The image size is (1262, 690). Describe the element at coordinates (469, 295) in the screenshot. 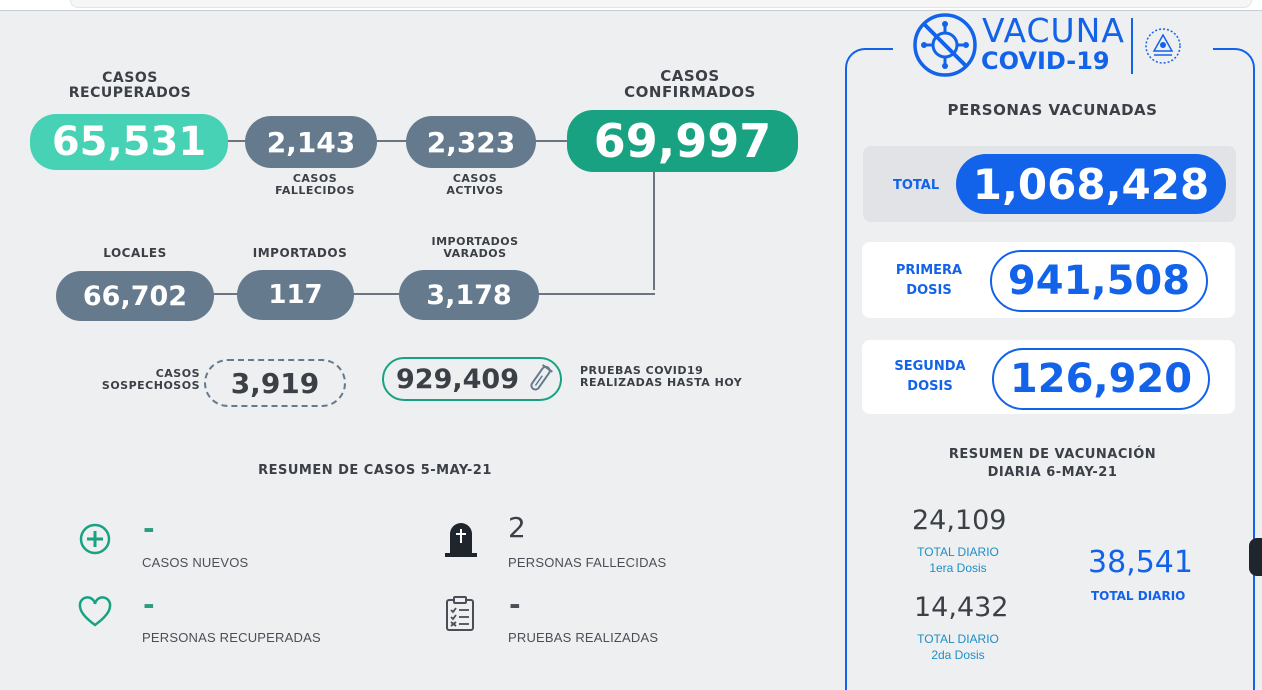

I see `varados-value: 3,178` at that location.